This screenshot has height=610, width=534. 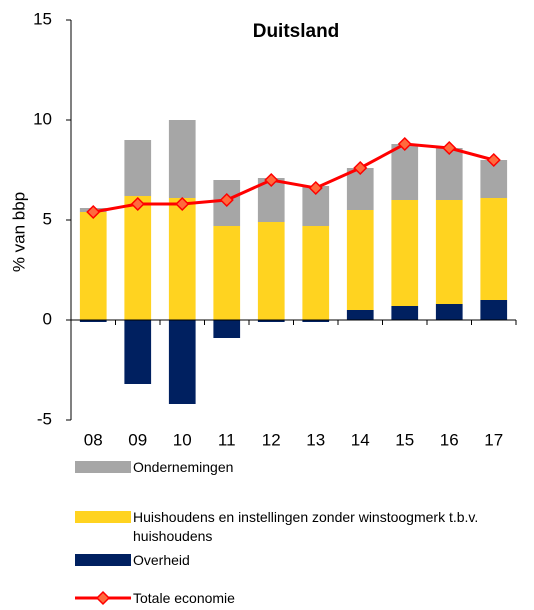 I want to click on legend-marker, so click(x=103, y=598).